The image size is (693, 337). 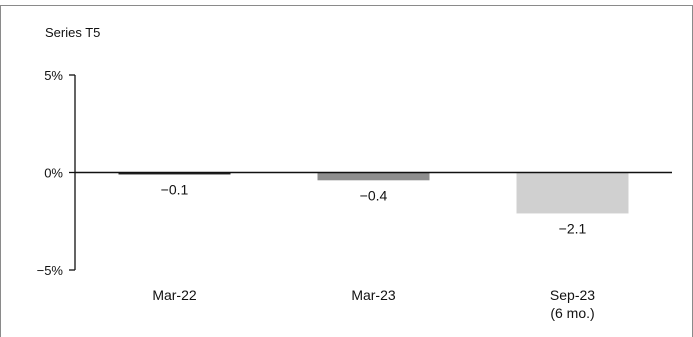 What do you see at coordinates (174, 295) in the screenshot?
I see `x-category-label: Mar-22` at bounding box center [174, 295].